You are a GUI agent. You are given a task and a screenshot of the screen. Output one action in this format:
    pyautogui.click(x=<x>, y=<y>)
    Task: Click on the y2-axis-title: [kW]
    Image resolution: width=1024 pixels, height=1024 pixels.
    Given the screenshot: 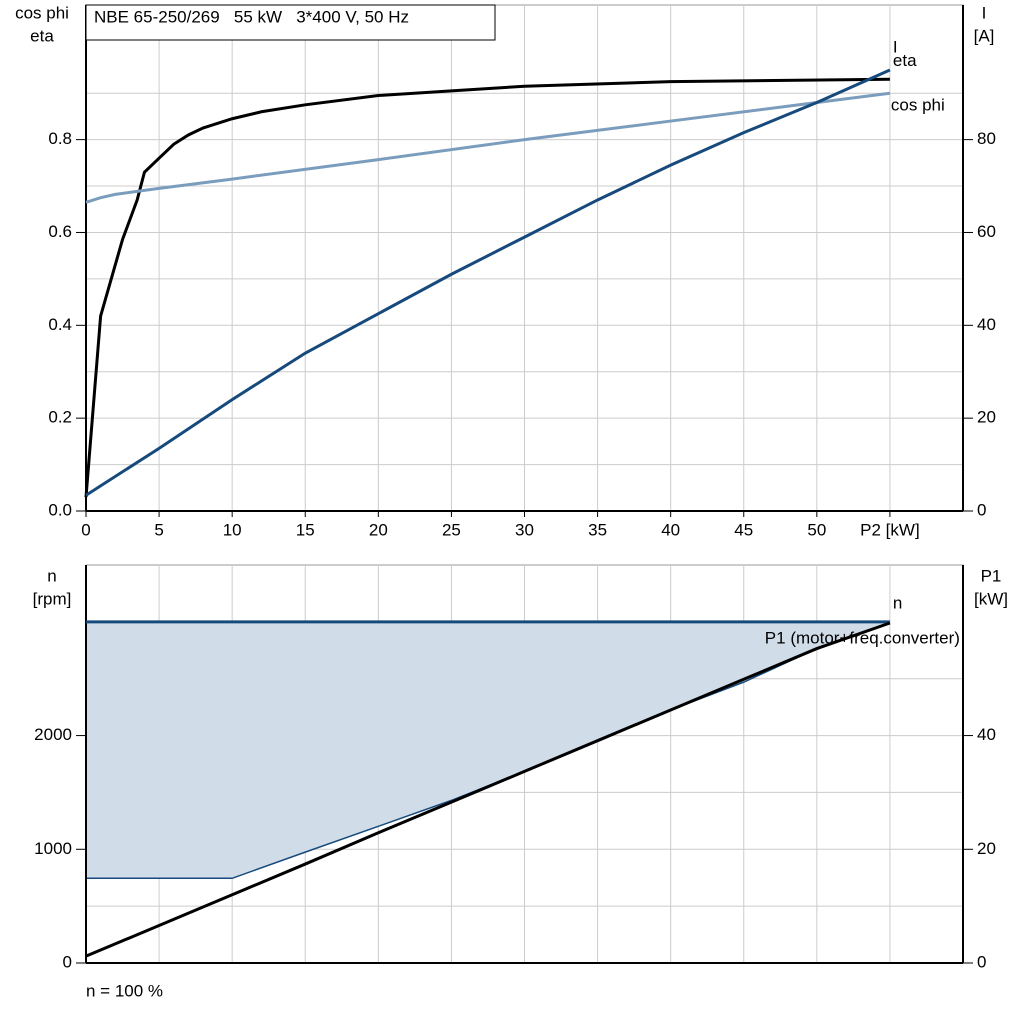 What is the action you would take?
    pyautogui.click(x=991, y=598)
    